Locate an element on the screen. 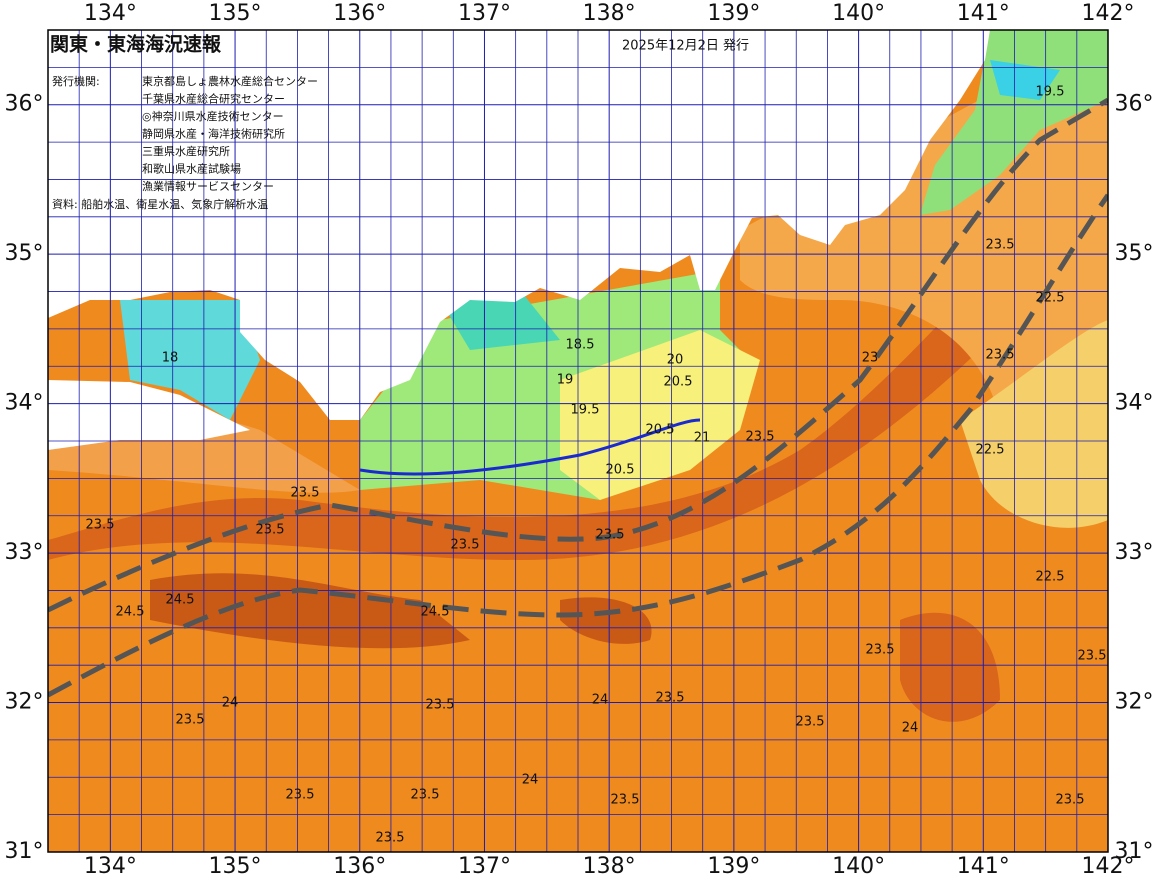 The width and height of the screenshot is (1157, 882). lon-label-bottom: 134° is located at coordinates (110, 866).